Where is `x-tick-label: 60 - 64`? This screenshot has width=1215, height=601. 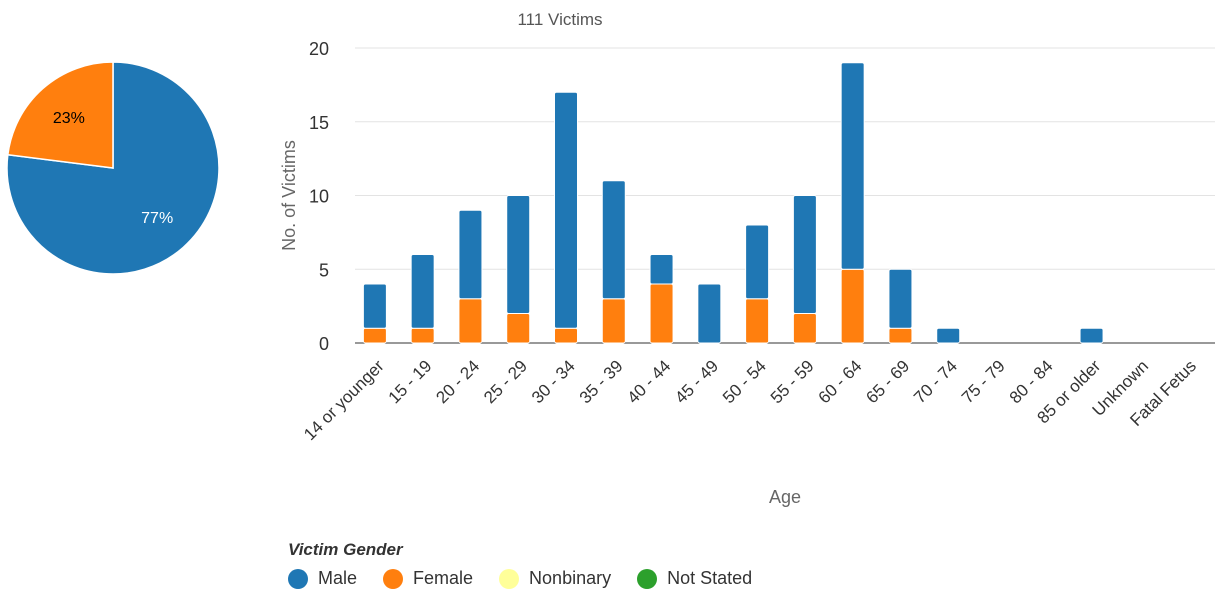
x-tick-label: 60 - 64 is located at coordinates (840, 381).